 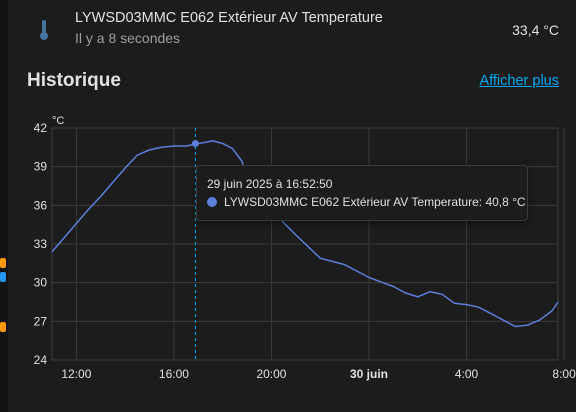 What do you see at coordinates (128, 38) in the screenshot?
I see `entity-last-changed: Il y a 8 secondes` at bounding box center [128, 38].